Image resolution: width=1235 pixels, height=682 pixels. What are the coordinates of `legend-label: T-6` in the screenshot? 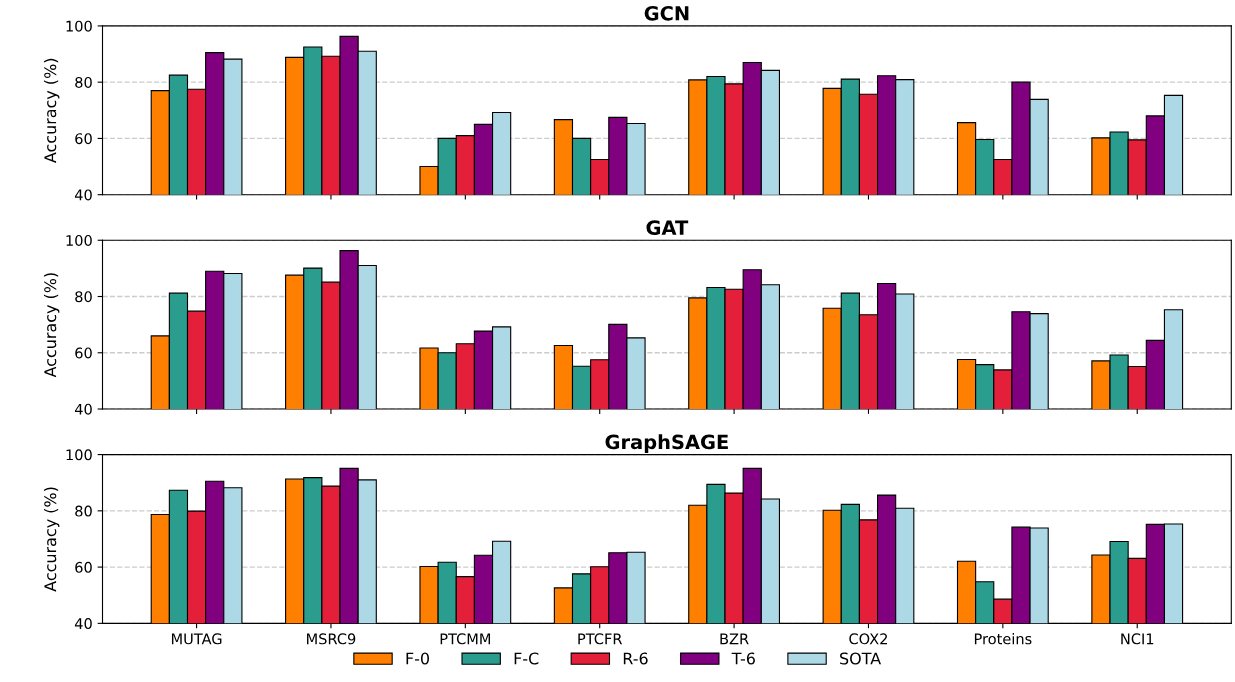 It's located at (743, 658).